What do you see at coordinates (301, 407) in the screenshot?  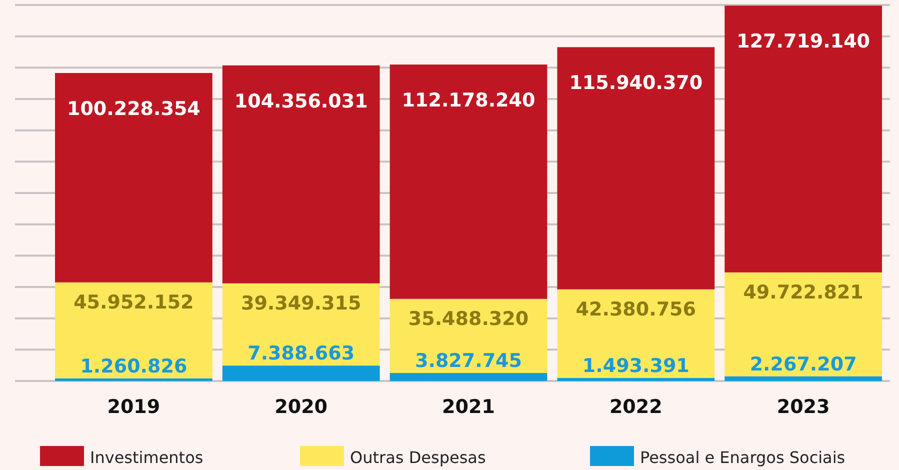 I see `x-tick-label: 2020` at bounding box center [301, 407].